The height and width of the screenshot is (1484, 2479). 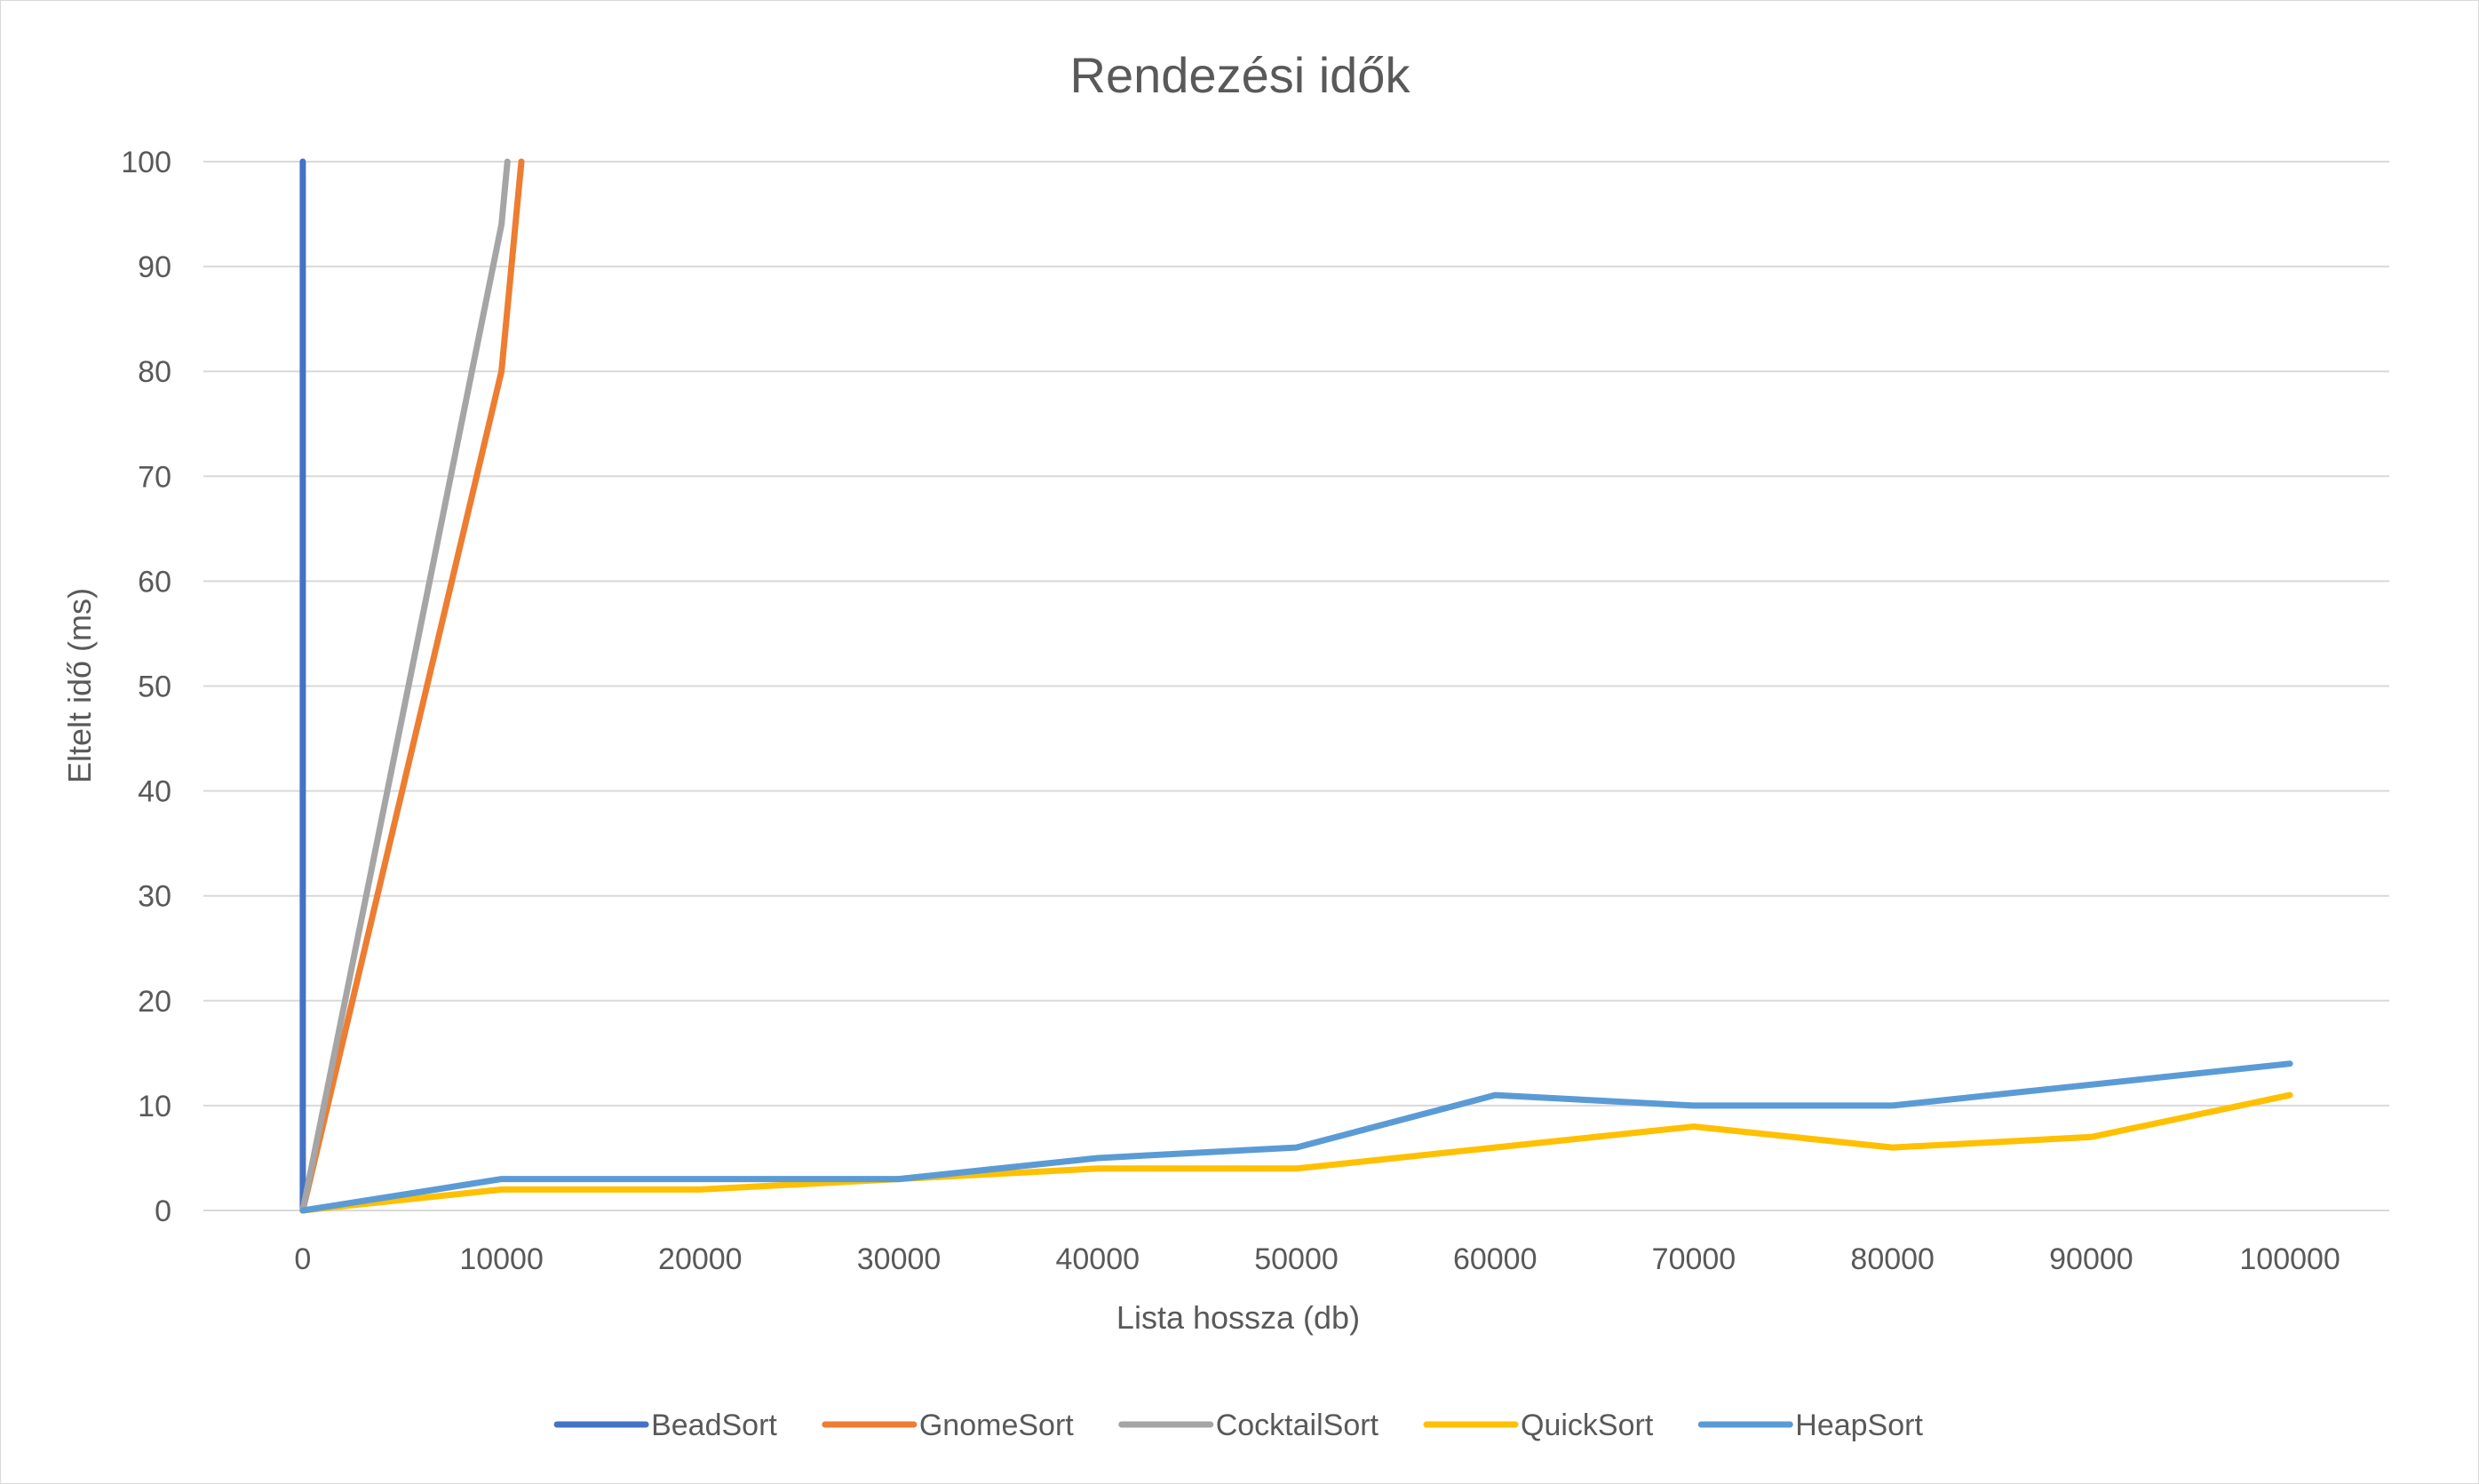 I want to click on y-tick-label: 90, so click(x=154, y=267).